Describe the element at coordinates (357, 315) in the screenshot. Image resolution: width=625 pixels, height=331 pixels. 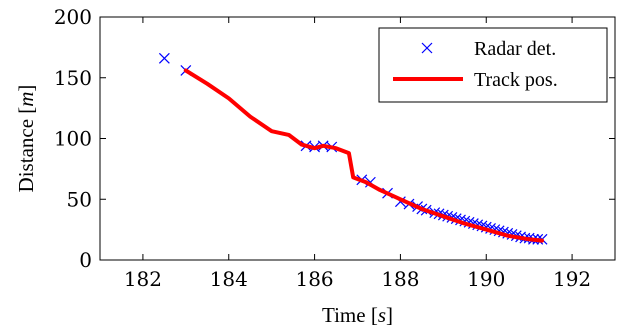
I see `x-axis-label: Time [s]` at that location.